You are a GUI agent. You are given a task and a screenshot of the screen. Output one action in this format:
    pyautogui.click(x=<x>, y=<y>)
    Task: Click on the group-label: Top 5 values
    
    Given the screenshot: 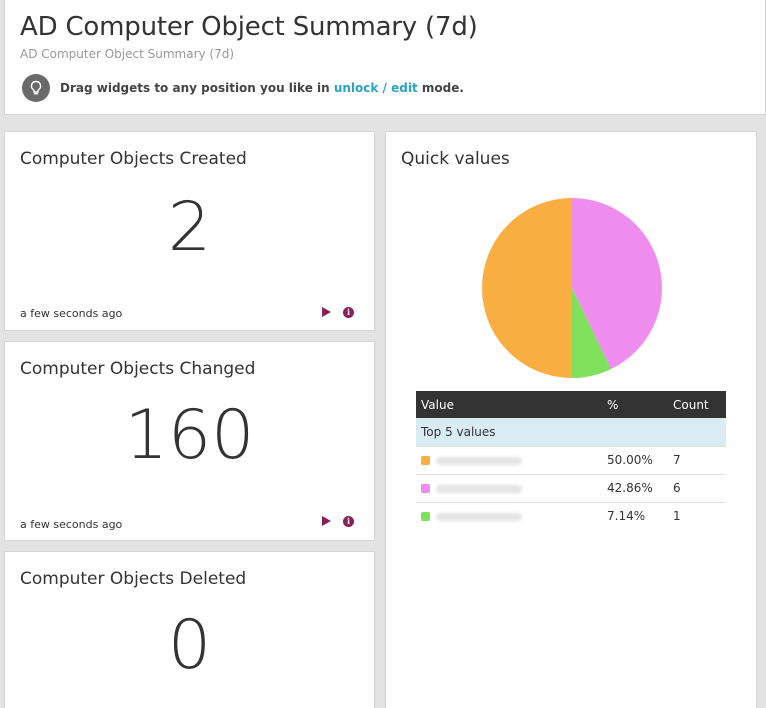 What is the action you would take?
    pyautogui.click(x=571, y=432)
    